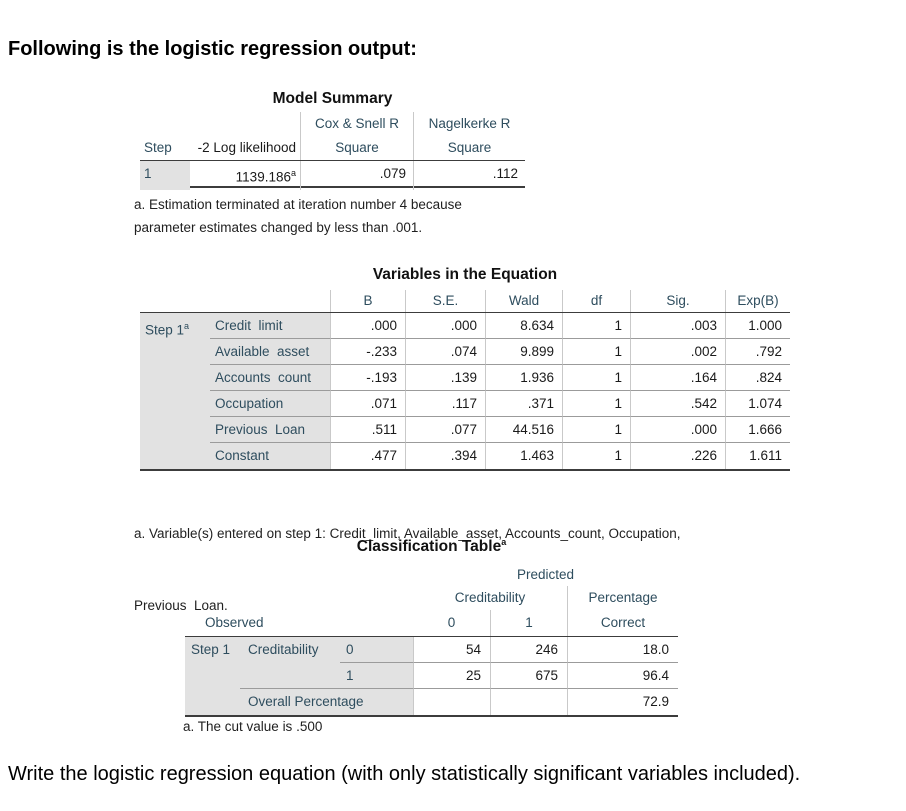 The image size is (906, 811). What do you see at coordinates (270, 430) in the screenshot?
I see `var-label-previous-loan: Previous Loan` at bounding box center [270, 430].